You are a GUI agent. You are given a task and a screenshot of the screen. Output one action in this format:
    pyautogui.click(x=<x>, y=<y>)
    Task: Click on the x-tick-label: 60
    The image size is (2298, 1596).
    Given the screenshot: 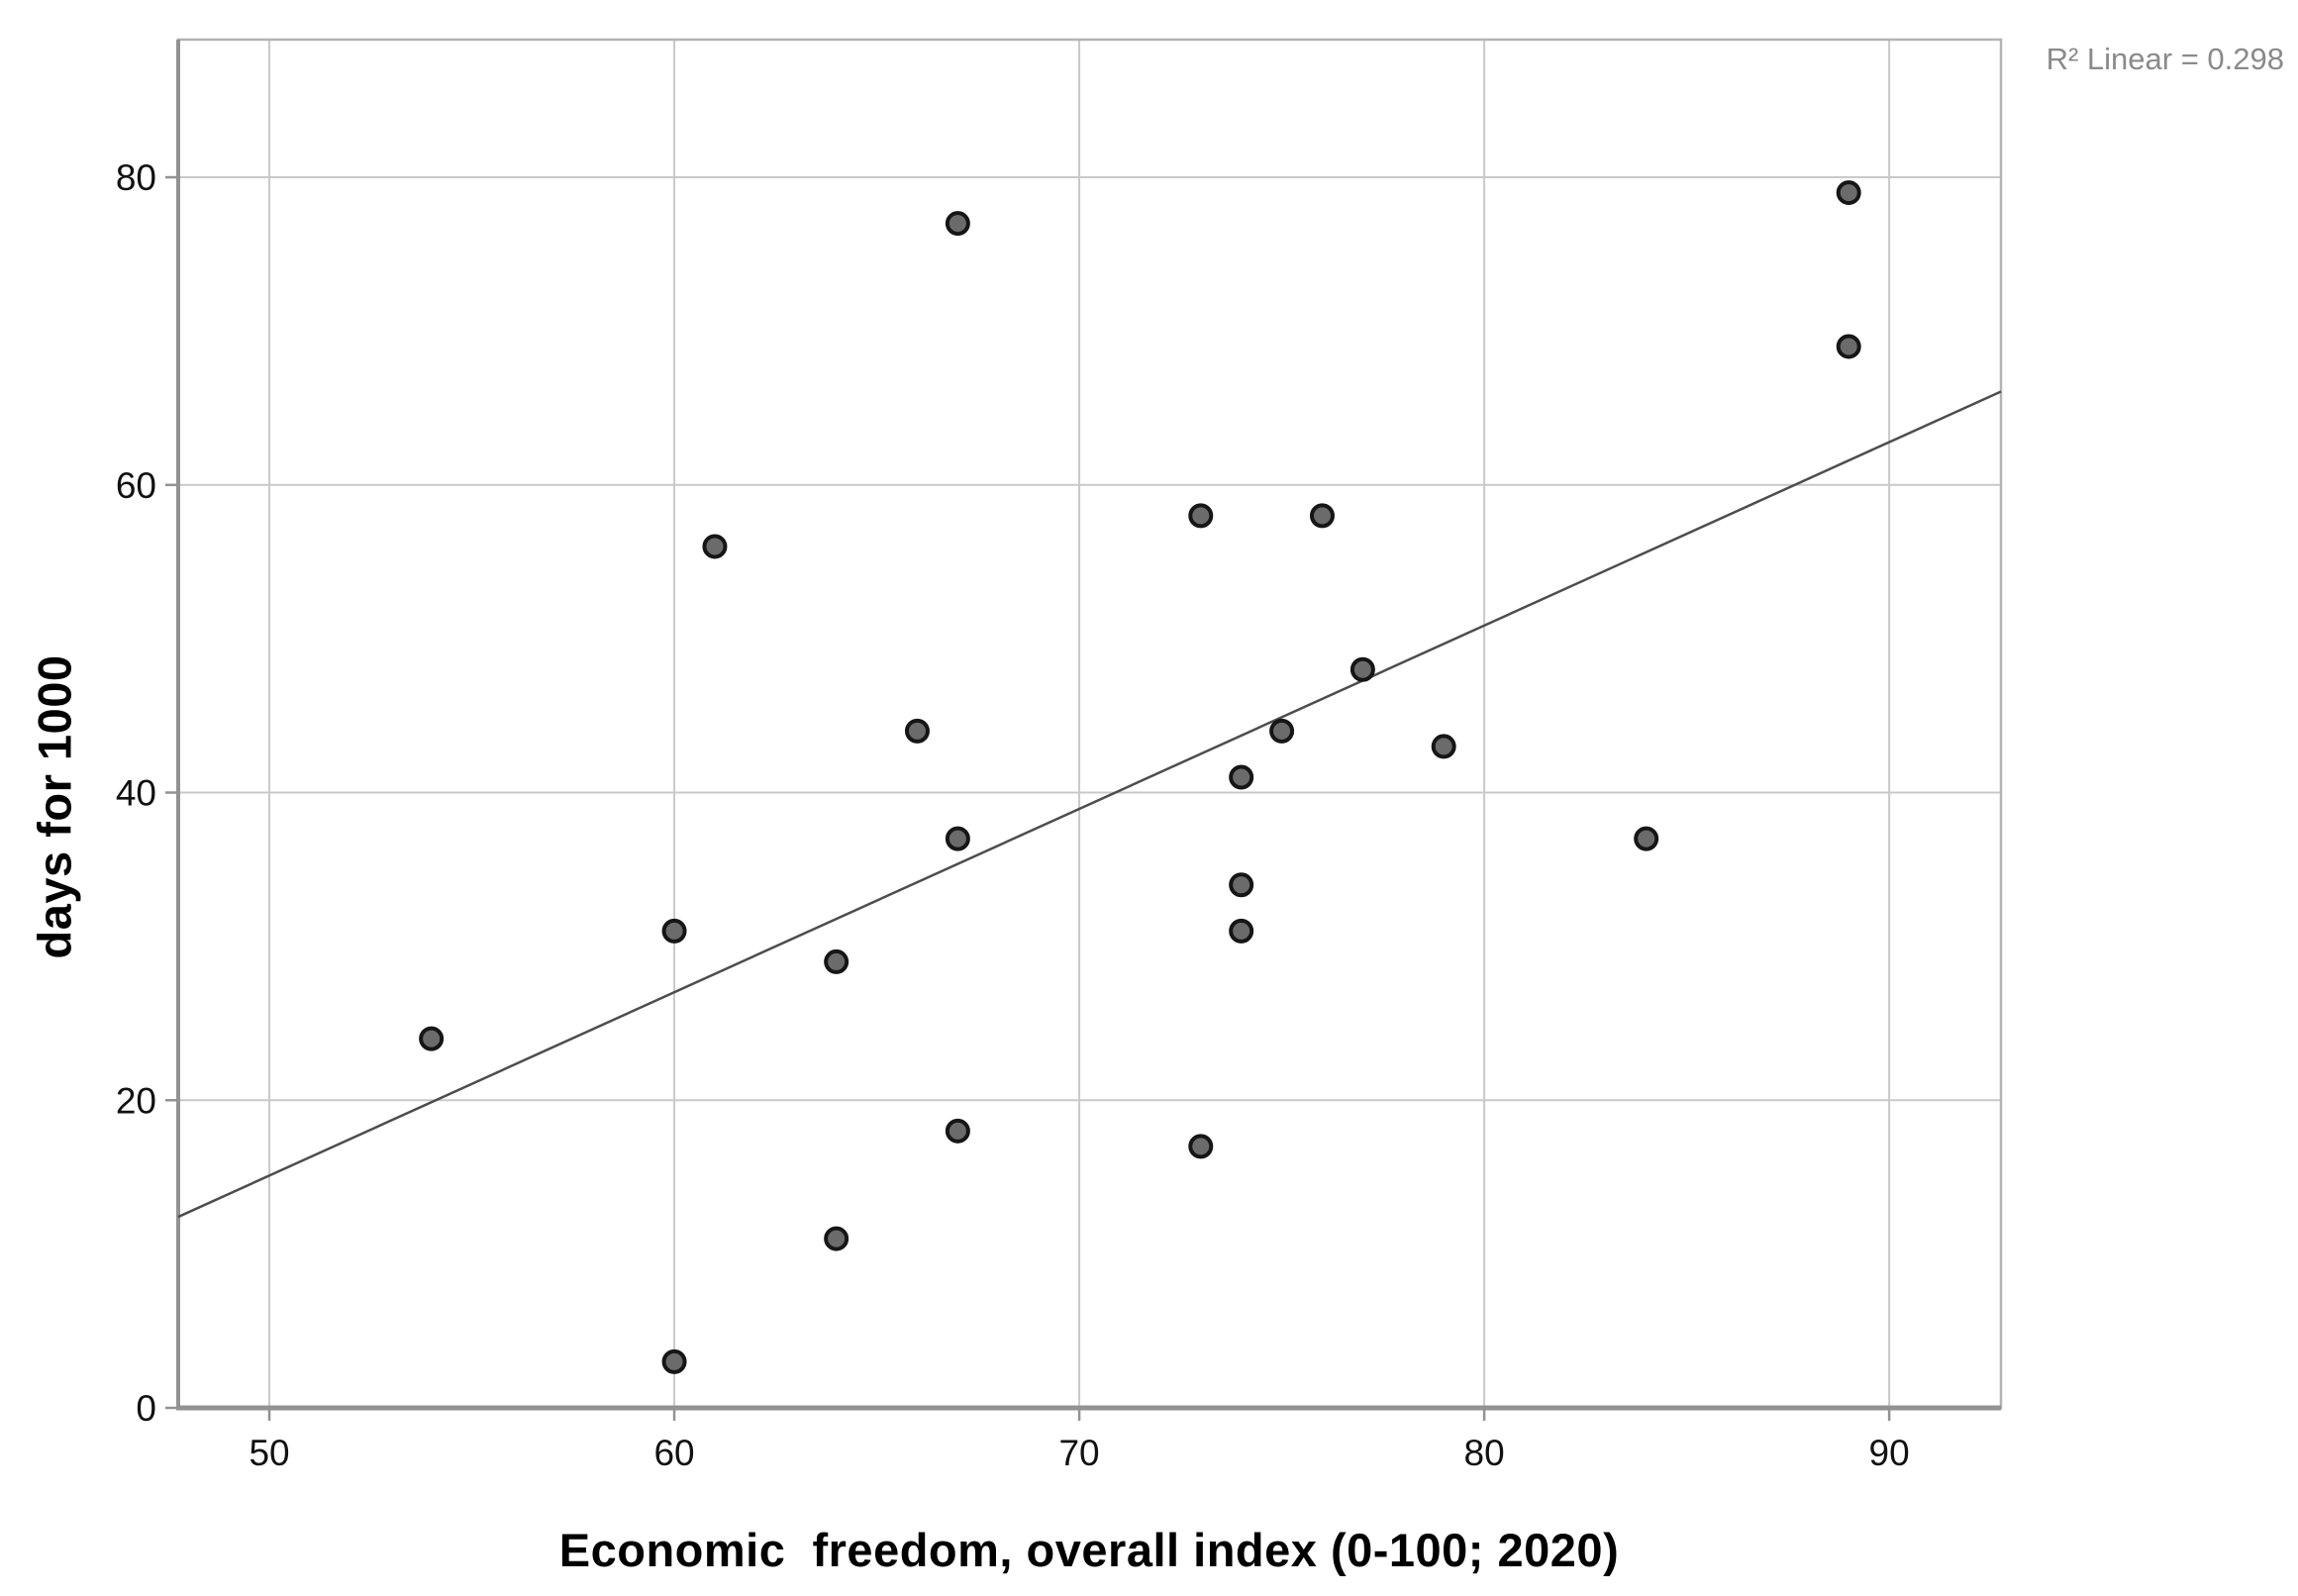 What is the action you would take?
    pyautogui.click(x=673, y=1453)
    